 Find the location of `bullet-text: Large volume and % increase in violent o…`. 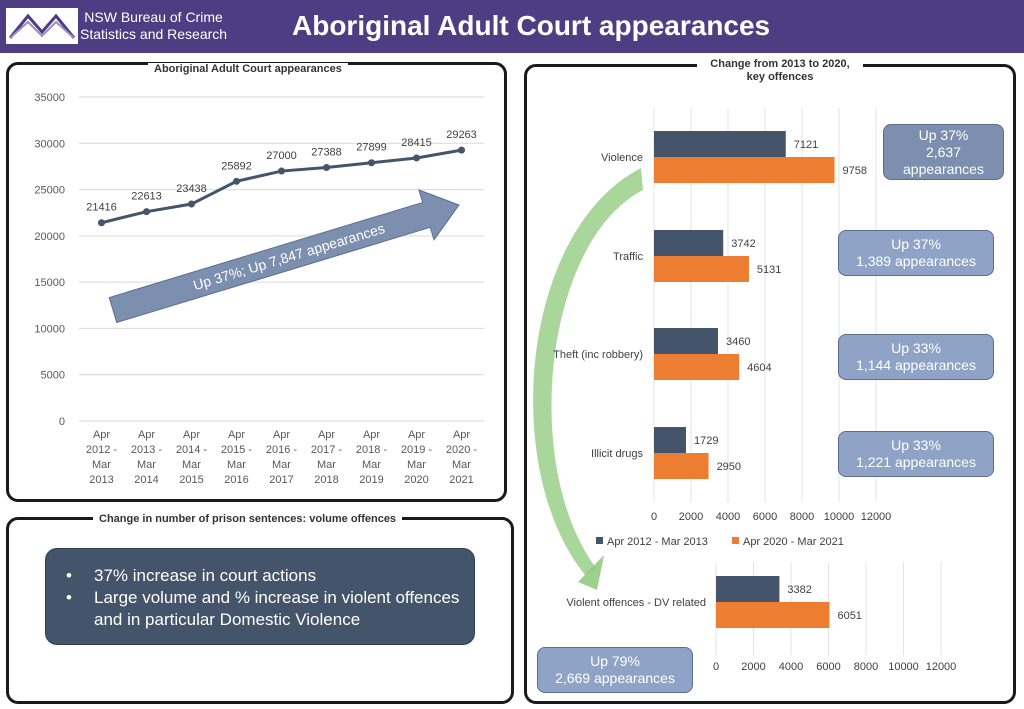

bullet-text: Large volume and % increase in violent o… is located at coordinates (277, 608).